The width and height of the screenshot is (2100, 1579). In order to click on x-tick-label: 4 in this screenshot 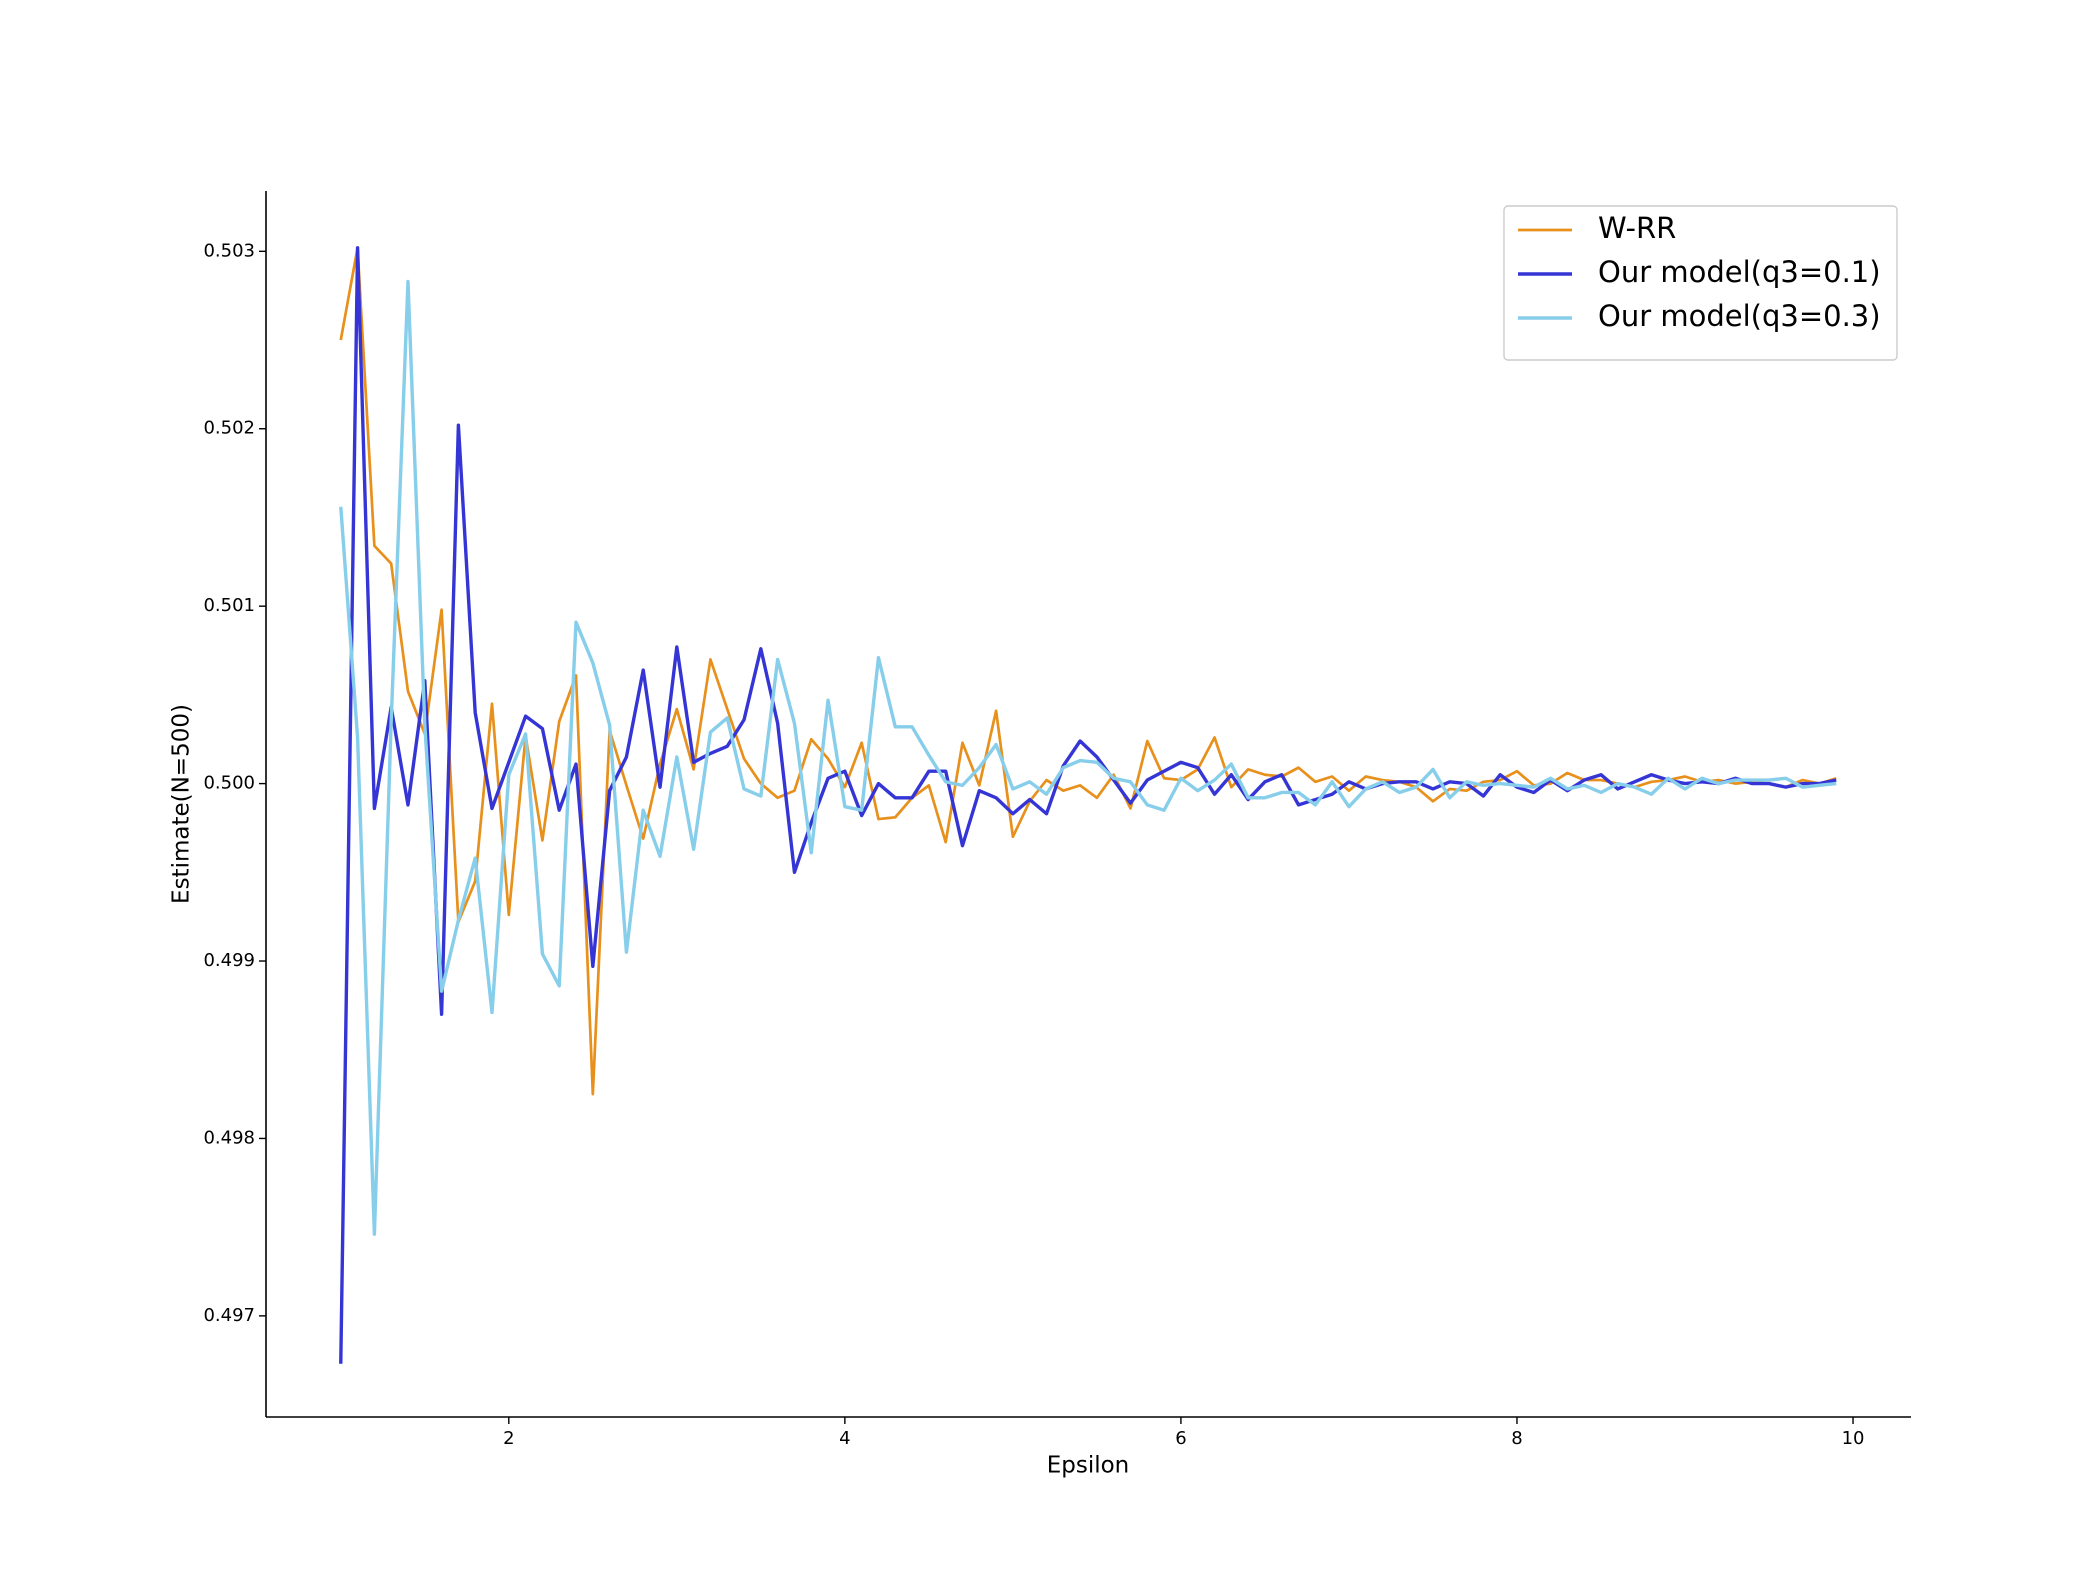, I will do `click(844, 1438)`.